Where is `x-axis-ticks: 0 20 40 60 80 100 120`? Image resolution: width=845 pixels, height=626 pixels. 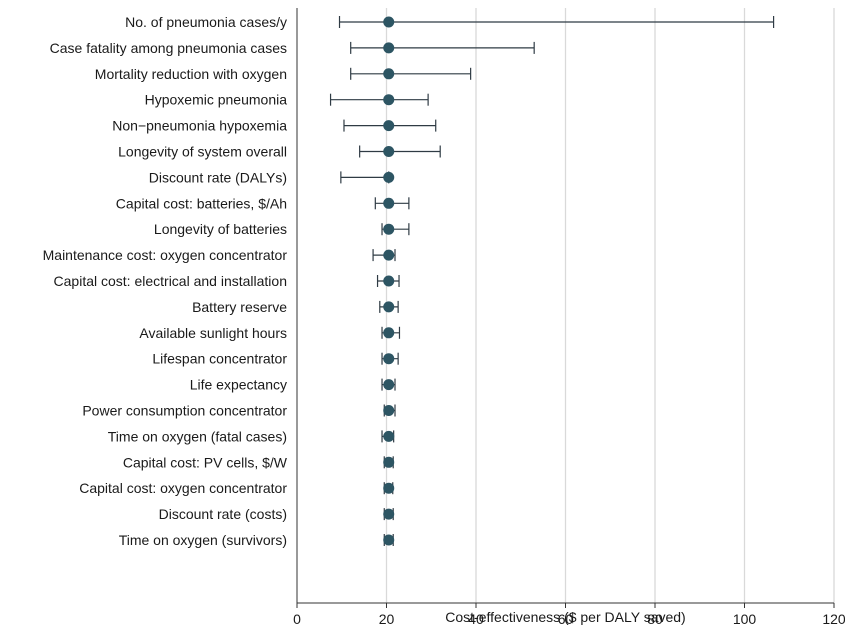 x-axis-ticks: 0 20 40 60 80 100 120 is located at coordinates (569, 614).